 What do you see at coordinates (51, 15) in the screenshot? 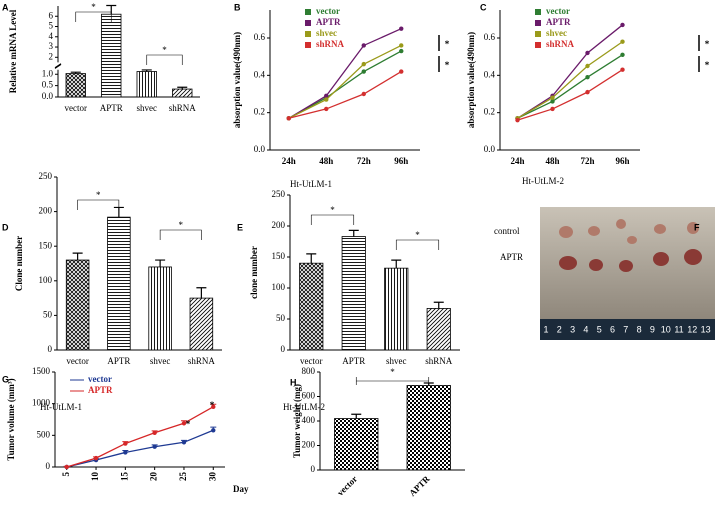
I see `y-tick-label: 6` at bounding box center [51, 15].